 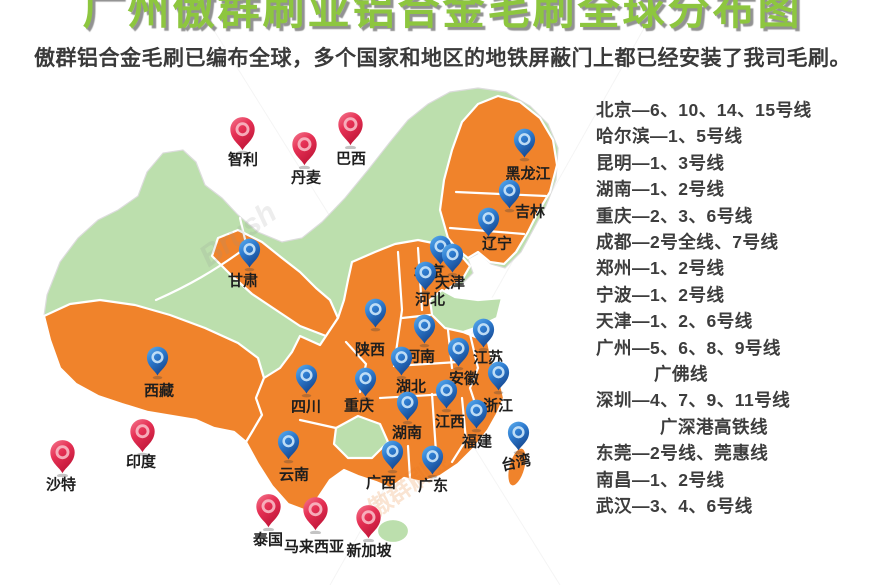 What do you see at coordinates (528, 174) in the screenshot?
I see `map-label-黑龙江: 黑龙江` at bounding box center [528, 174].